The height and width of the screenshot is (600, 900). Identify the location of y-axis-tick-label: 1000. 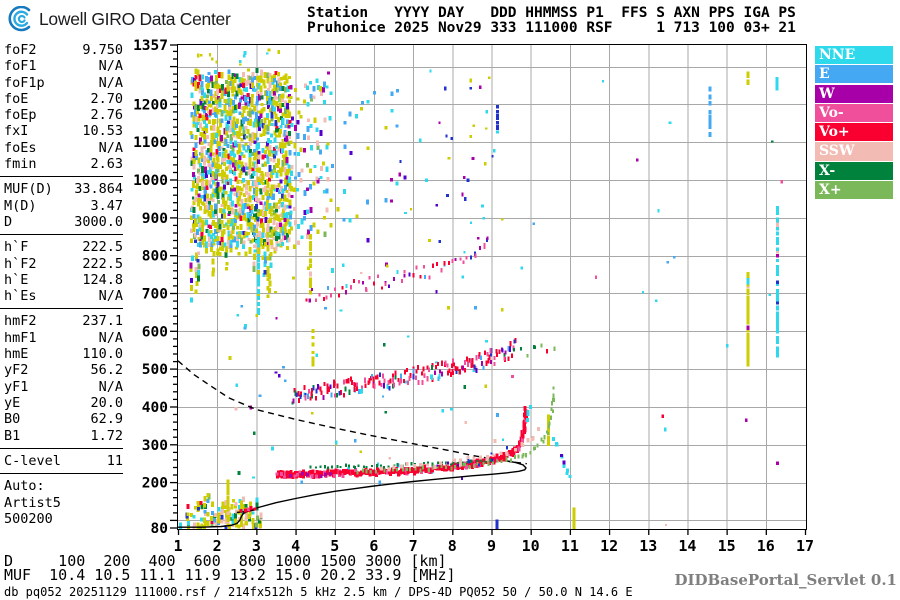
(150, 181).